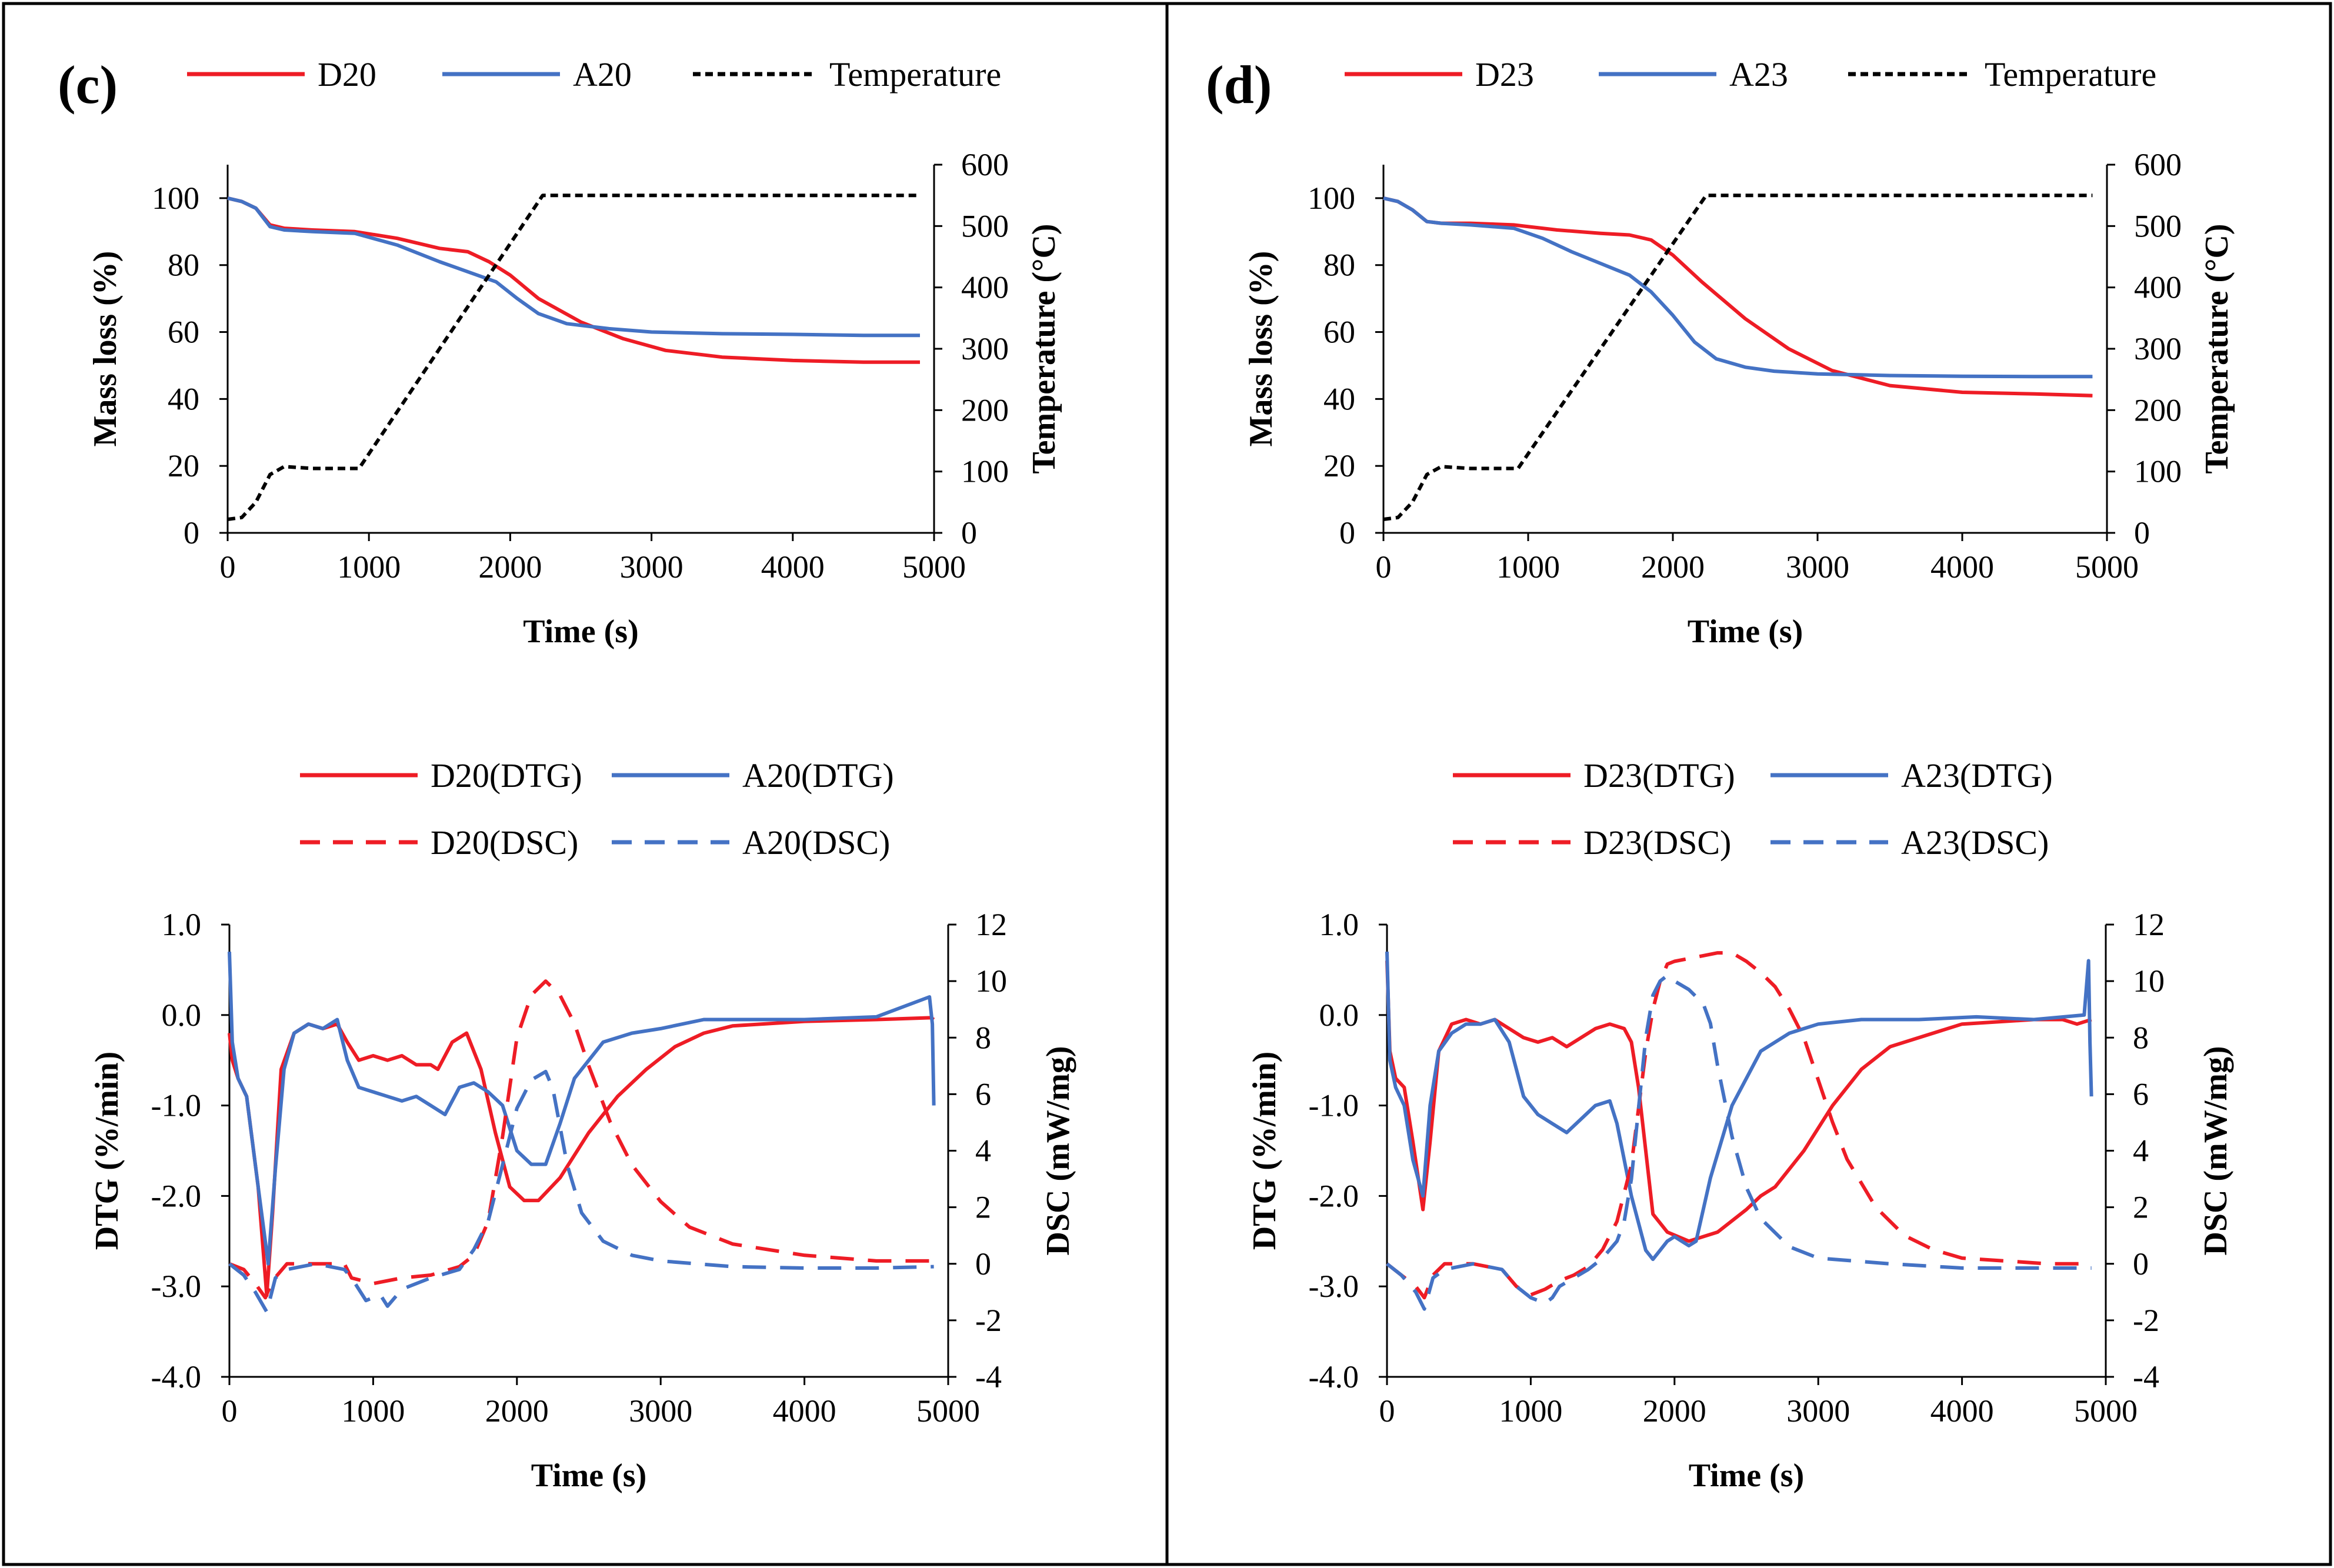 This screenshot has width=2334, height=1568. What do you see at coordinates (1239, 85) in the screenshot?
I see `panel-label-d: (d)` at bounding box center [1239, 85].